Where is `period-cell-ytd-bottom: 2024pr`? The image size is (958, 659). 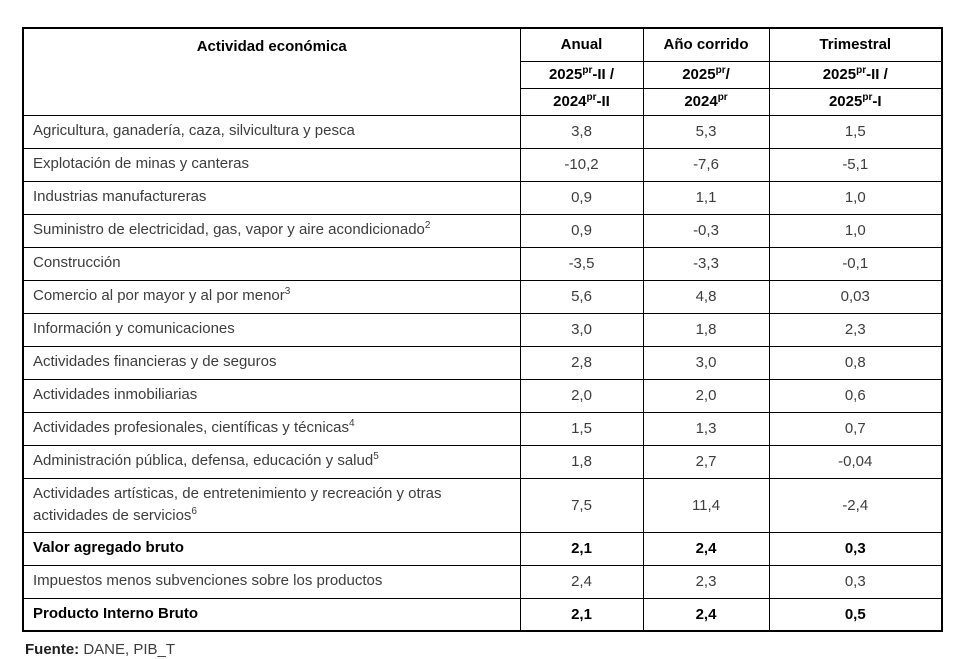 period-cell-ytd-bottom: 2024pr is located at coordinates (706, 101).